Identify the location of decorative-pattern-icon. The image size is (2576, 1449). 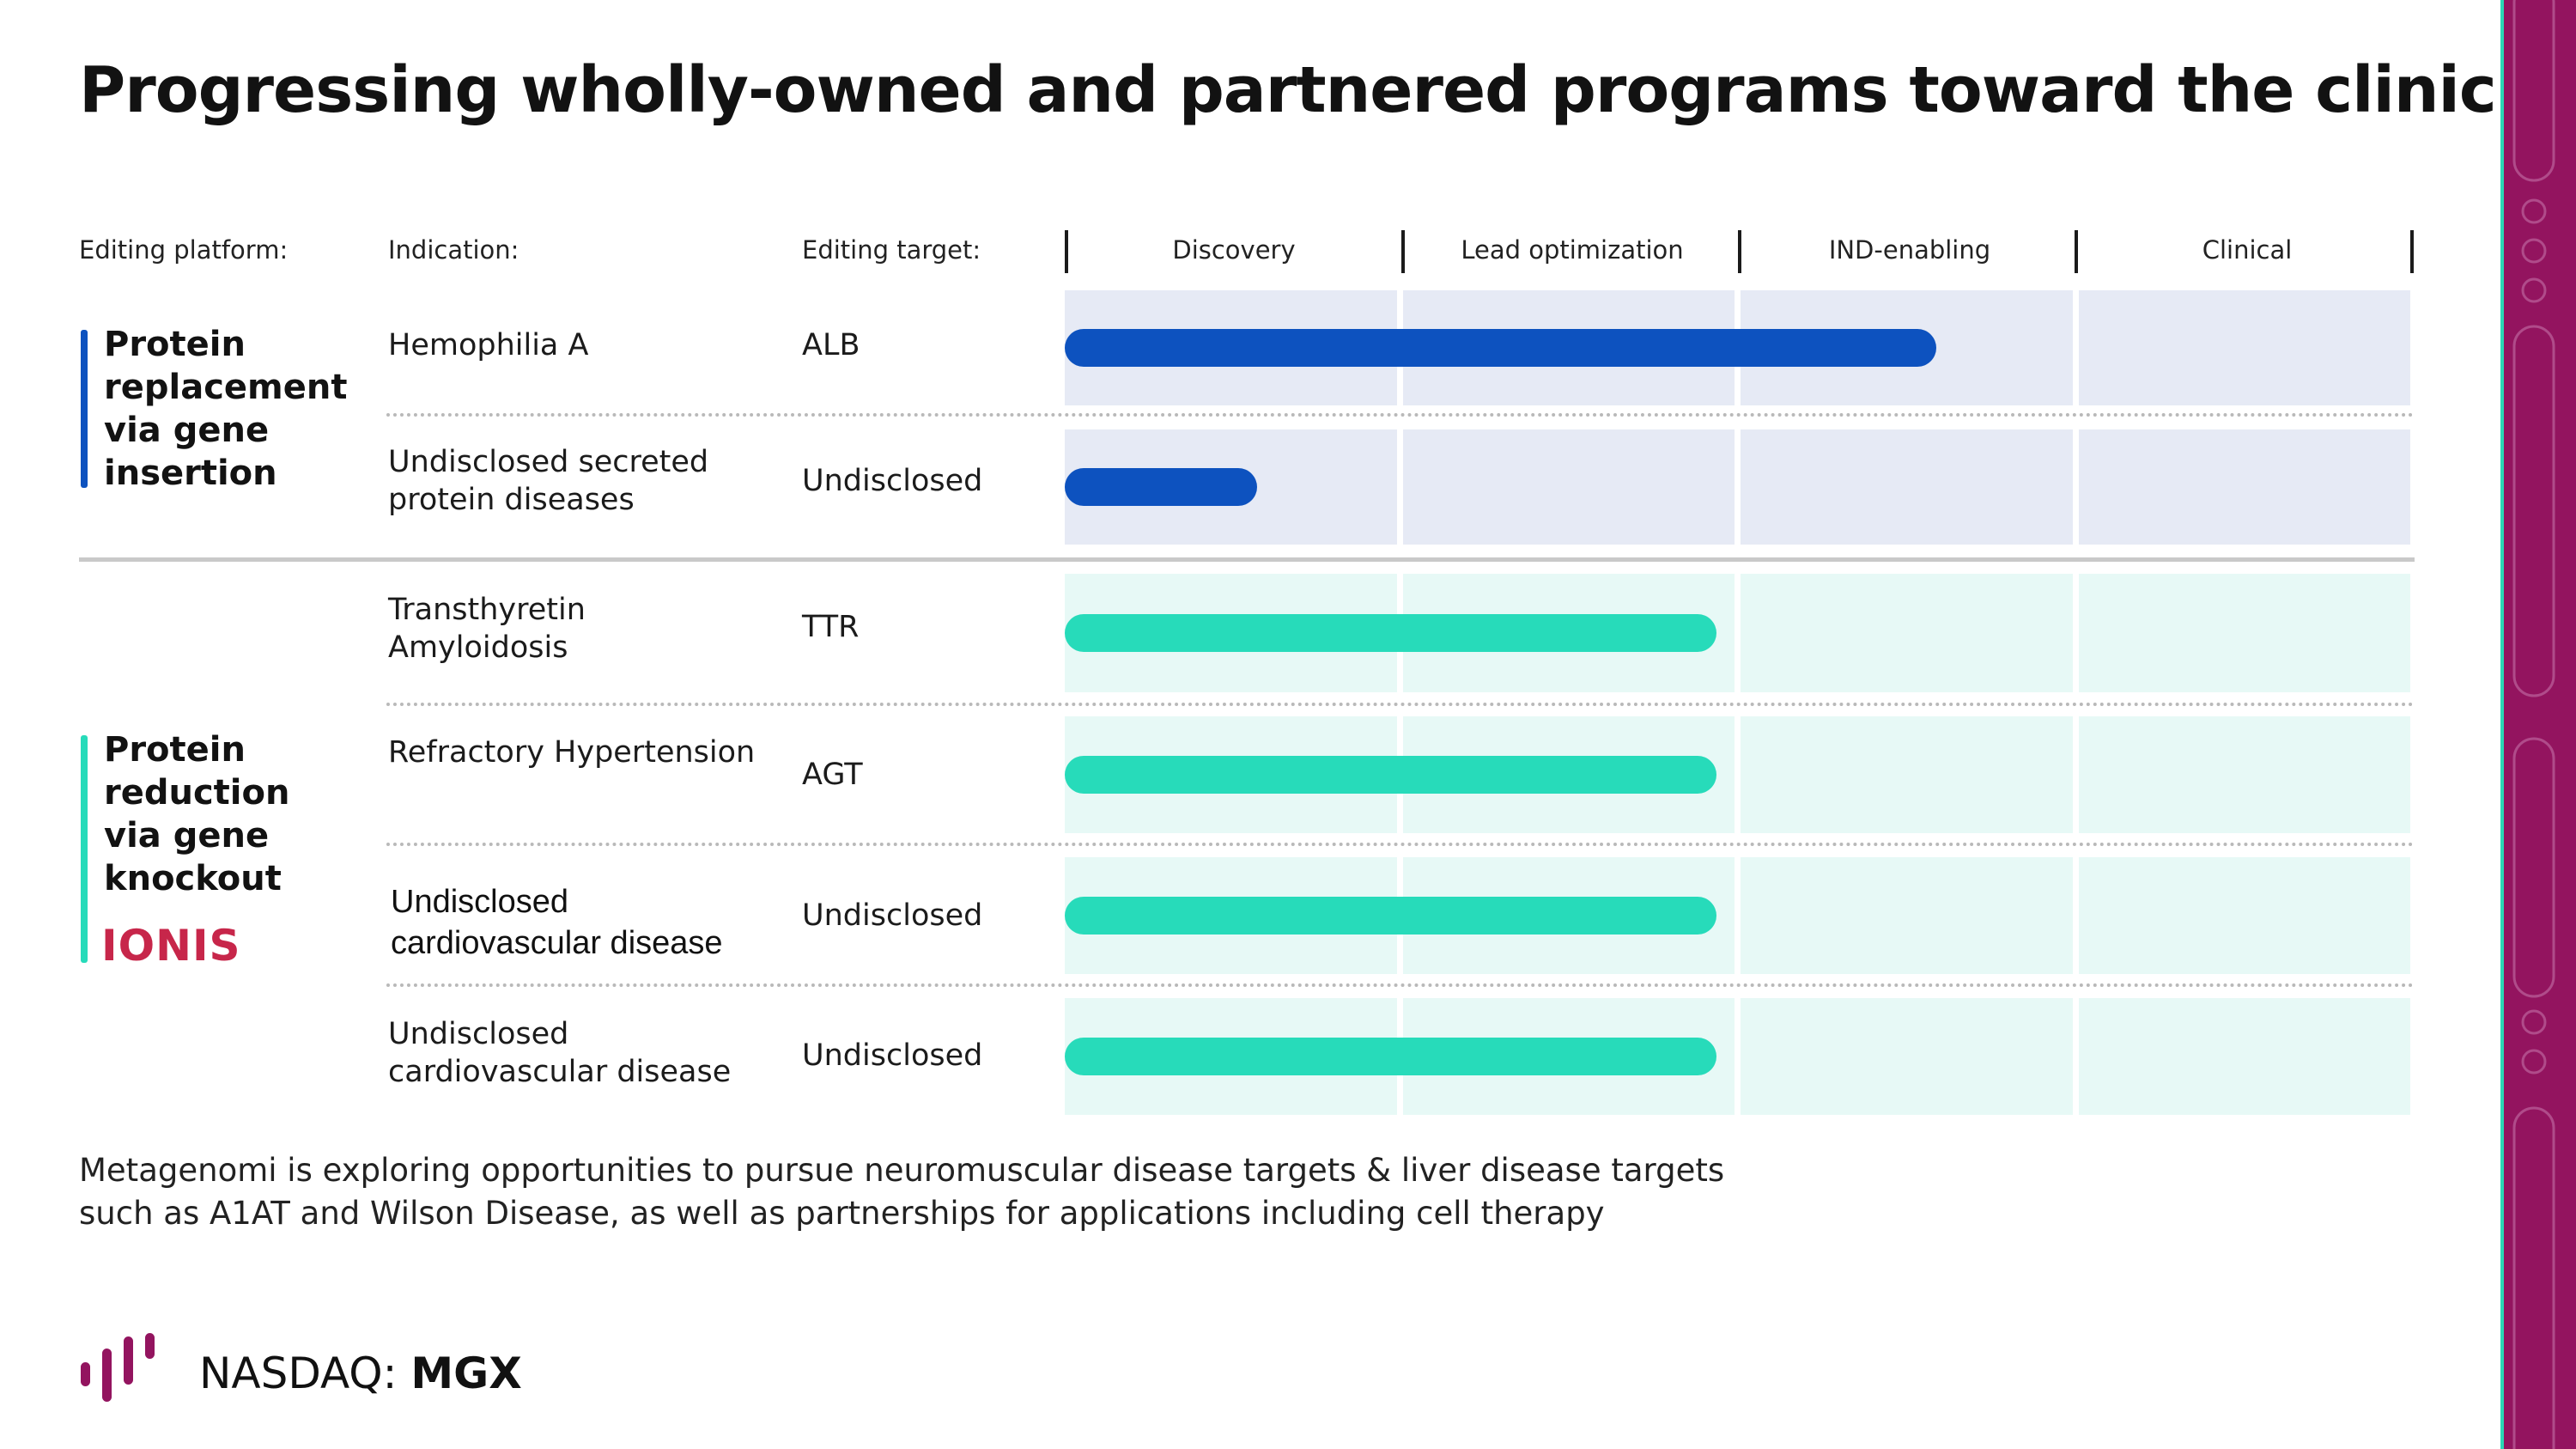
(2533, 724).